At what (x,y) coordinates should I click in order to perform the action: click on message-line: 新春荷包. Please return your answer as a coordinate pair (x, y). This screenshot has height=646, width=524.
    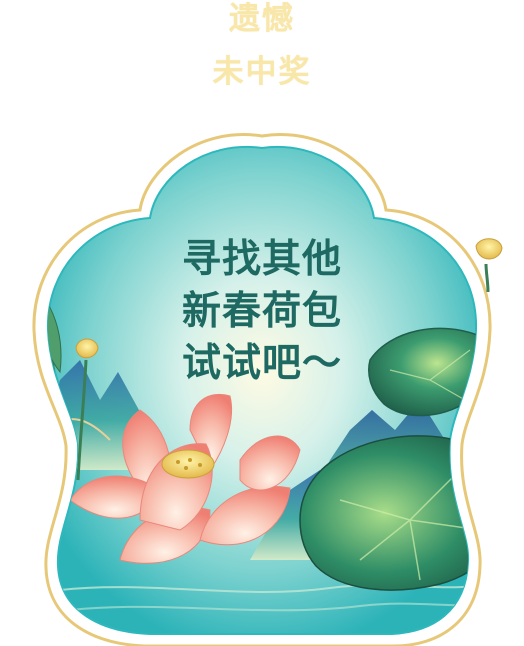
    Looking at the image, I should click on (261, 311).